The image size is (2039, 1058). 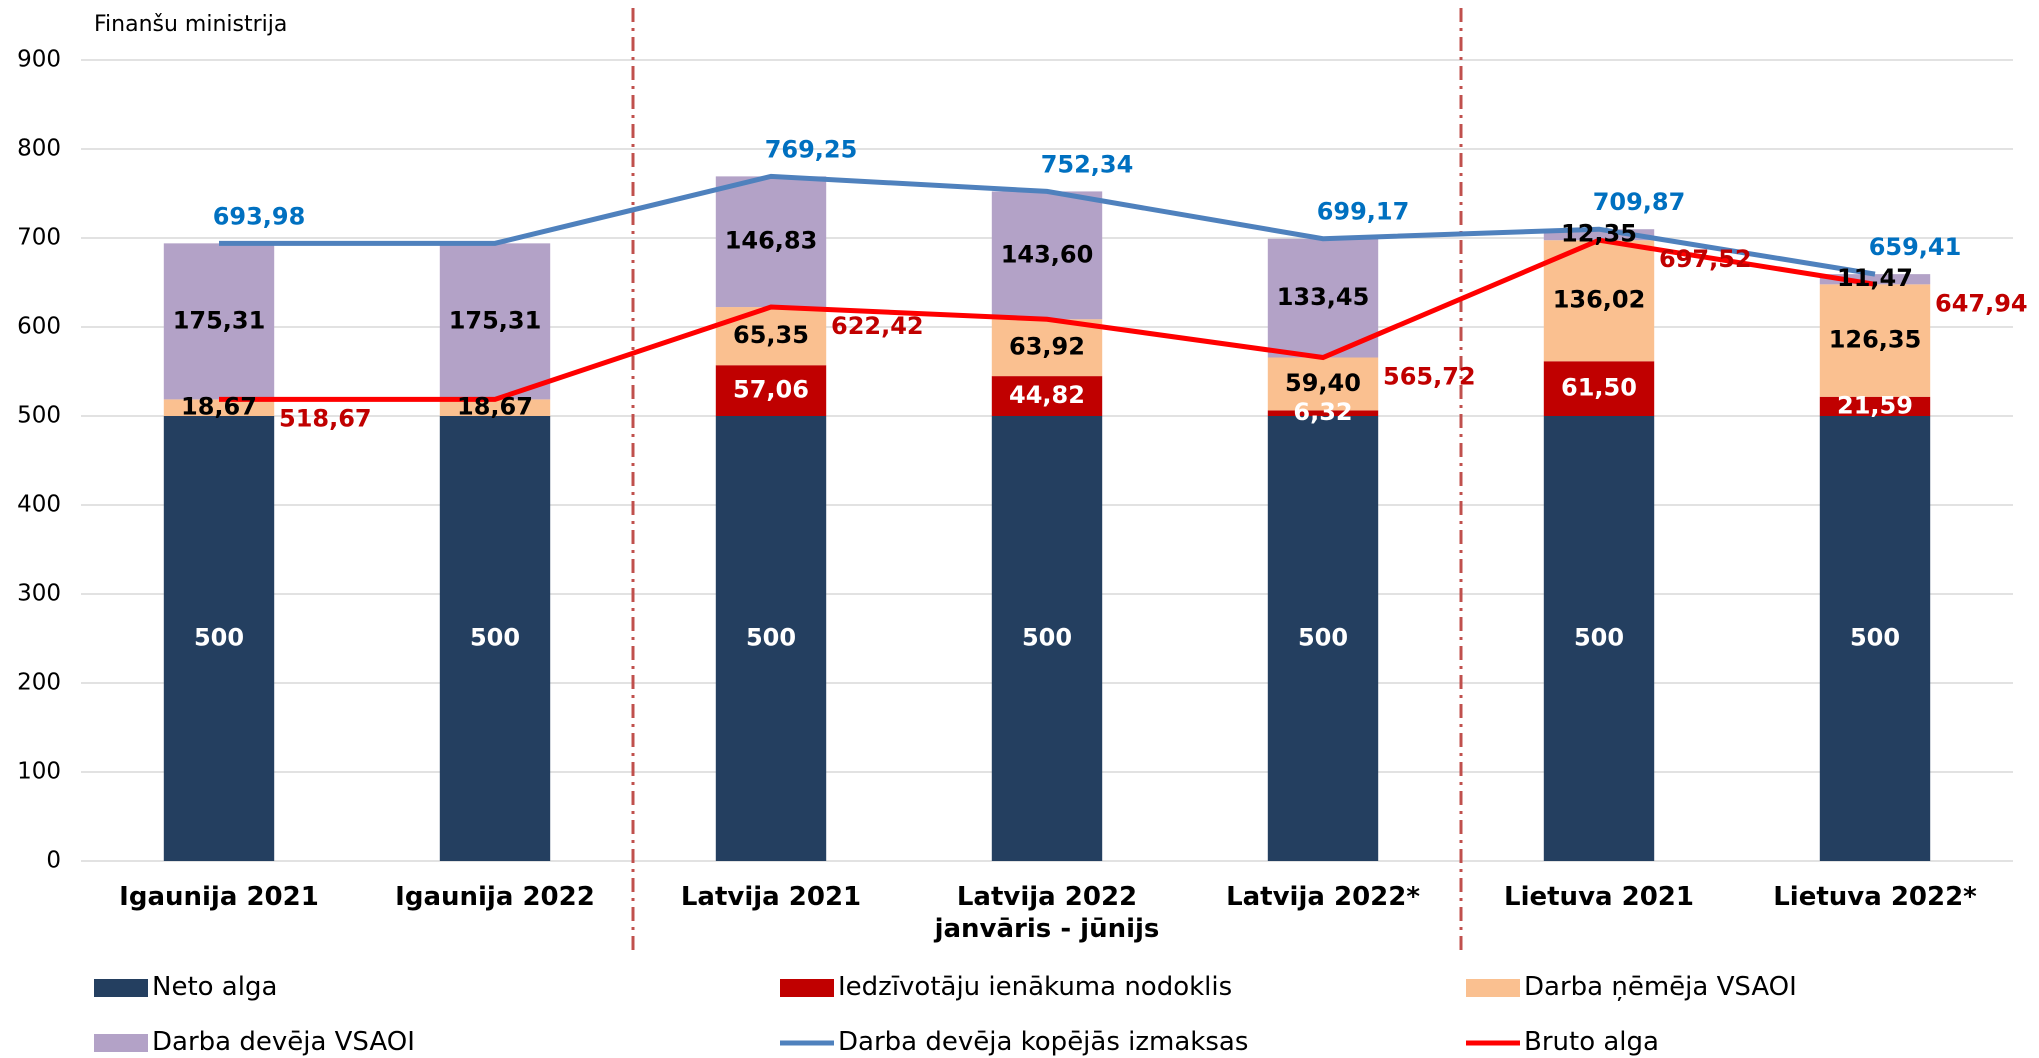 I want to click on y-tick-label: 600, so click(x=39, y=327).